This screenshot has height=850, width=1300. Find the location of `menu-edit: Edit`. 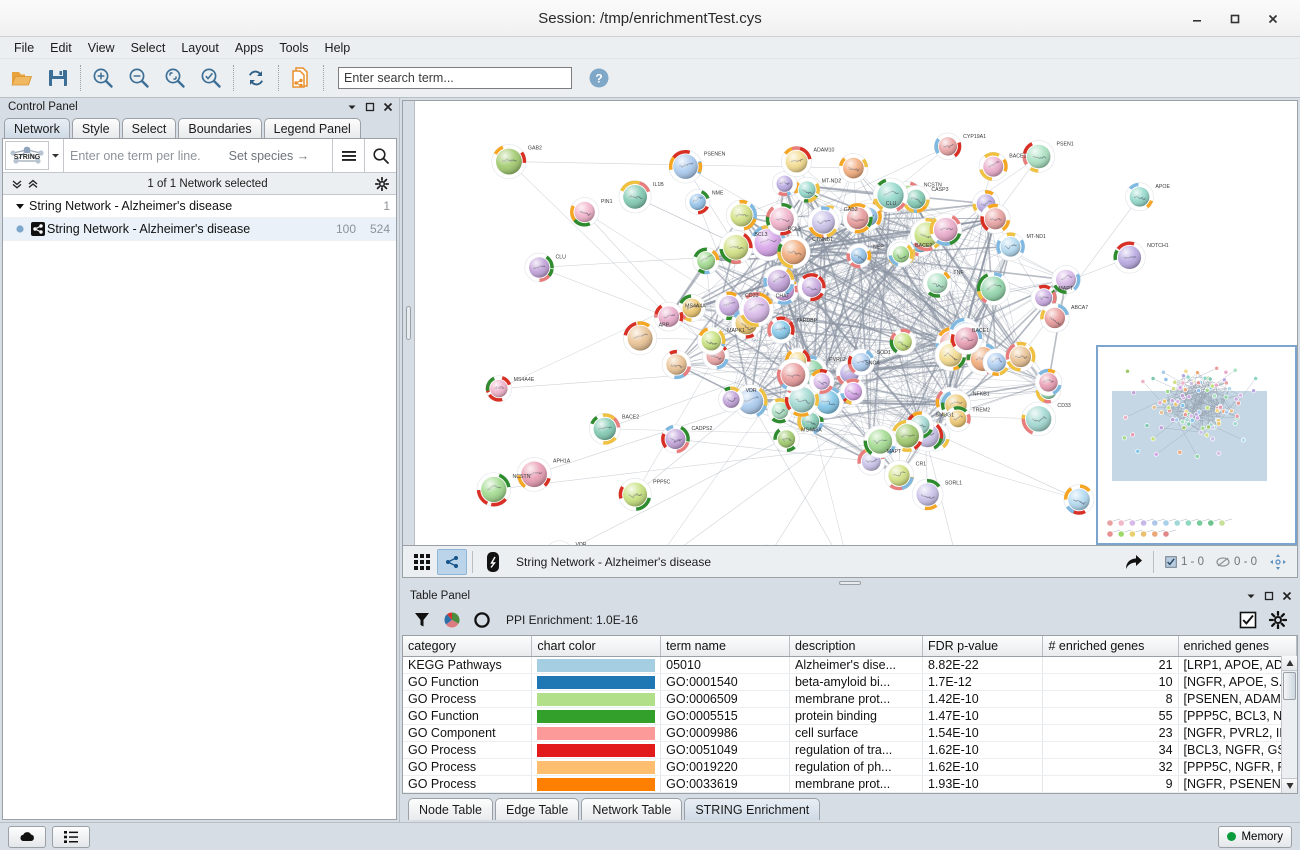

menu-edit: Edit is located at coordinates (61, 47).